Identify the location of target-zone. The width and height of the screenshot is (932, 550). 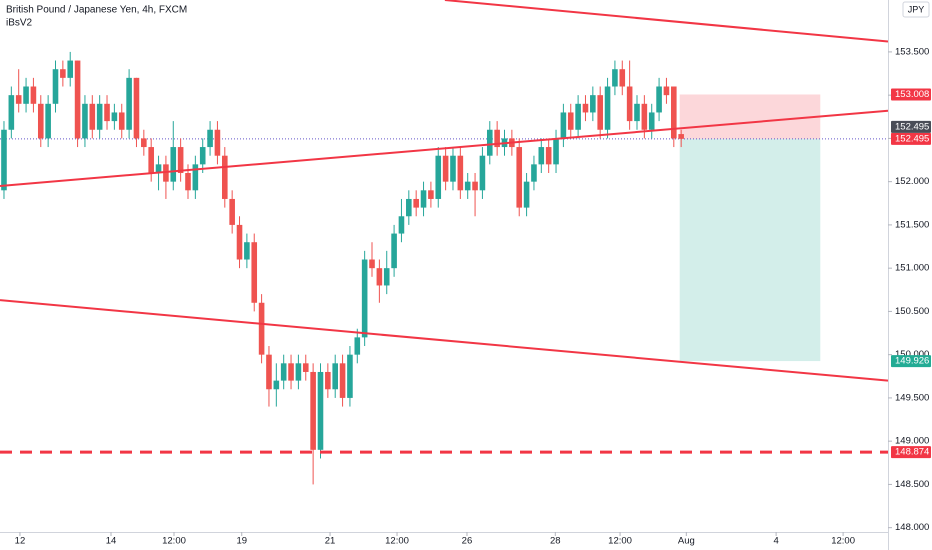
(750, 250).